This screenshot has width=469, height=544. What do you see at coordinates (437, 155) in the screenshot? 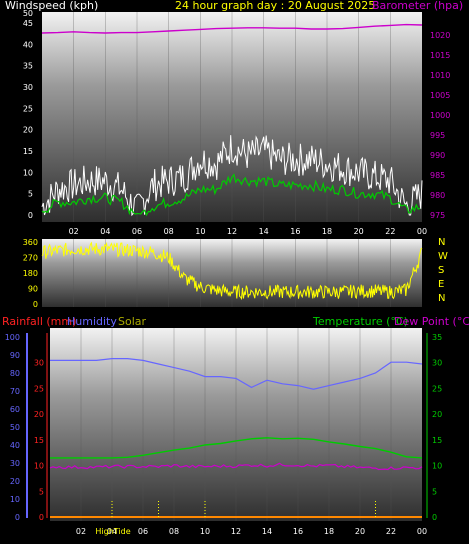
I see `baro-y-tick: 990` at bounding box center [437, 155].